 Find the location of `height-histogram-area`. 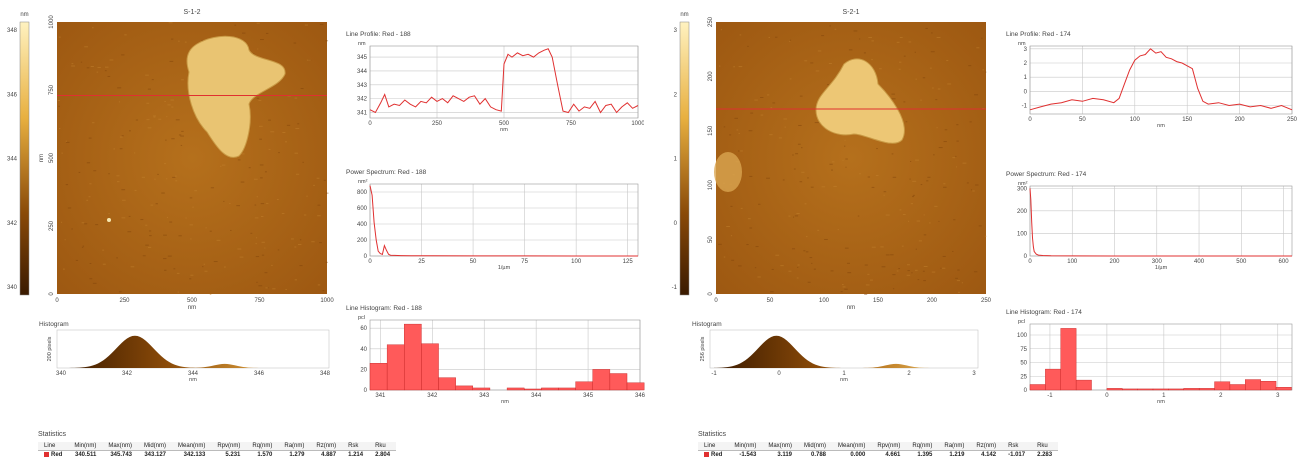

height-histogram-area is located at coordinates (193, 351).